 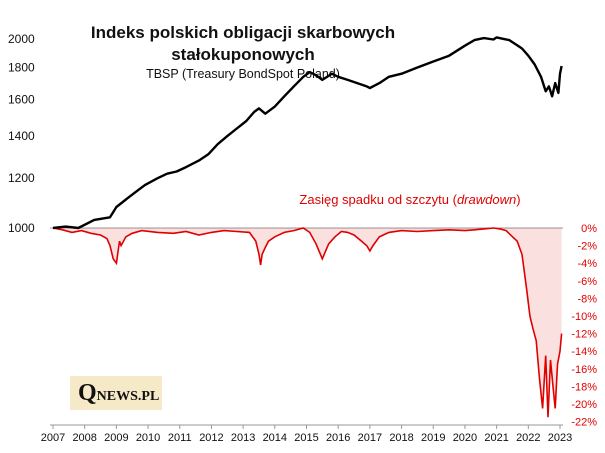 I want to click on right-tick-label: -6%, so click(x=587, y=282).